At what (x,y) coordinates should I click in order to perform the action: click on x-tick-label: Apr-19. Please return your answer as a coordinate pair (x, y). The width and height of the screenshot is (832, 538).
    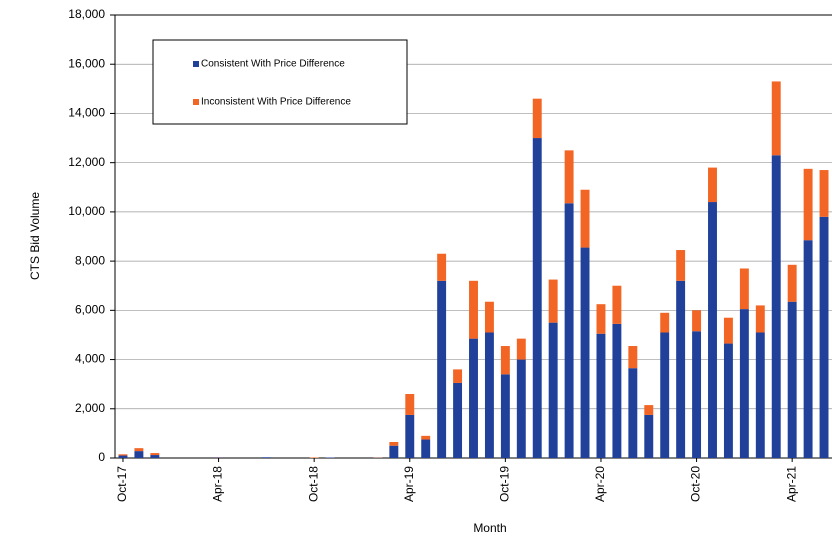
    Looking at the image, I should click on (409, 484).